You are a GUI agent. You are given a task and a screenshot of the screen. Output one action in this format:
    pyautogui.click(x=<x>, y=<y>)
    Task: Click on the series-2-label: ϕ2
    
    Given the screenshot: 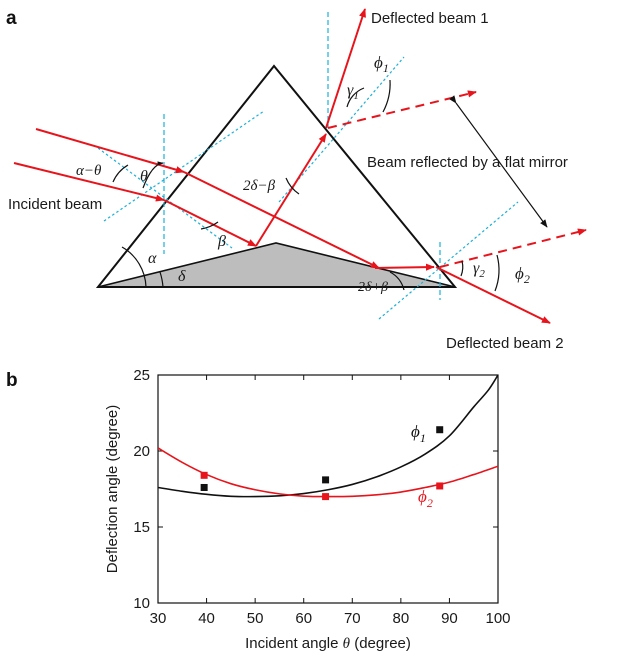 What is the action you would take?
    pyautogui.click(x=425, y=498)
    